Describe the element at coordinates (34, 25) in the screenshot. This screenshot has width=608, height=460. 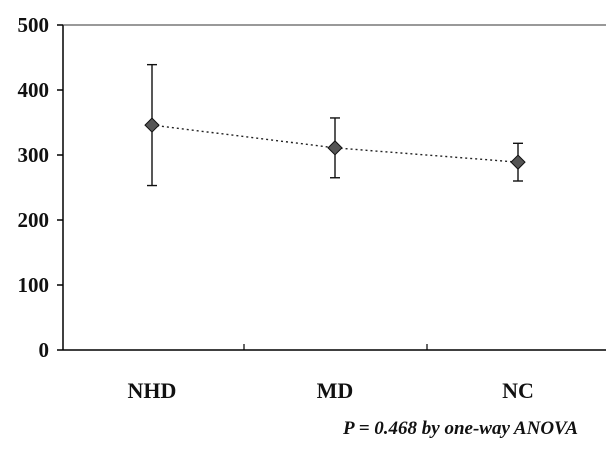
I see `y-tick-label: 500` at that location.